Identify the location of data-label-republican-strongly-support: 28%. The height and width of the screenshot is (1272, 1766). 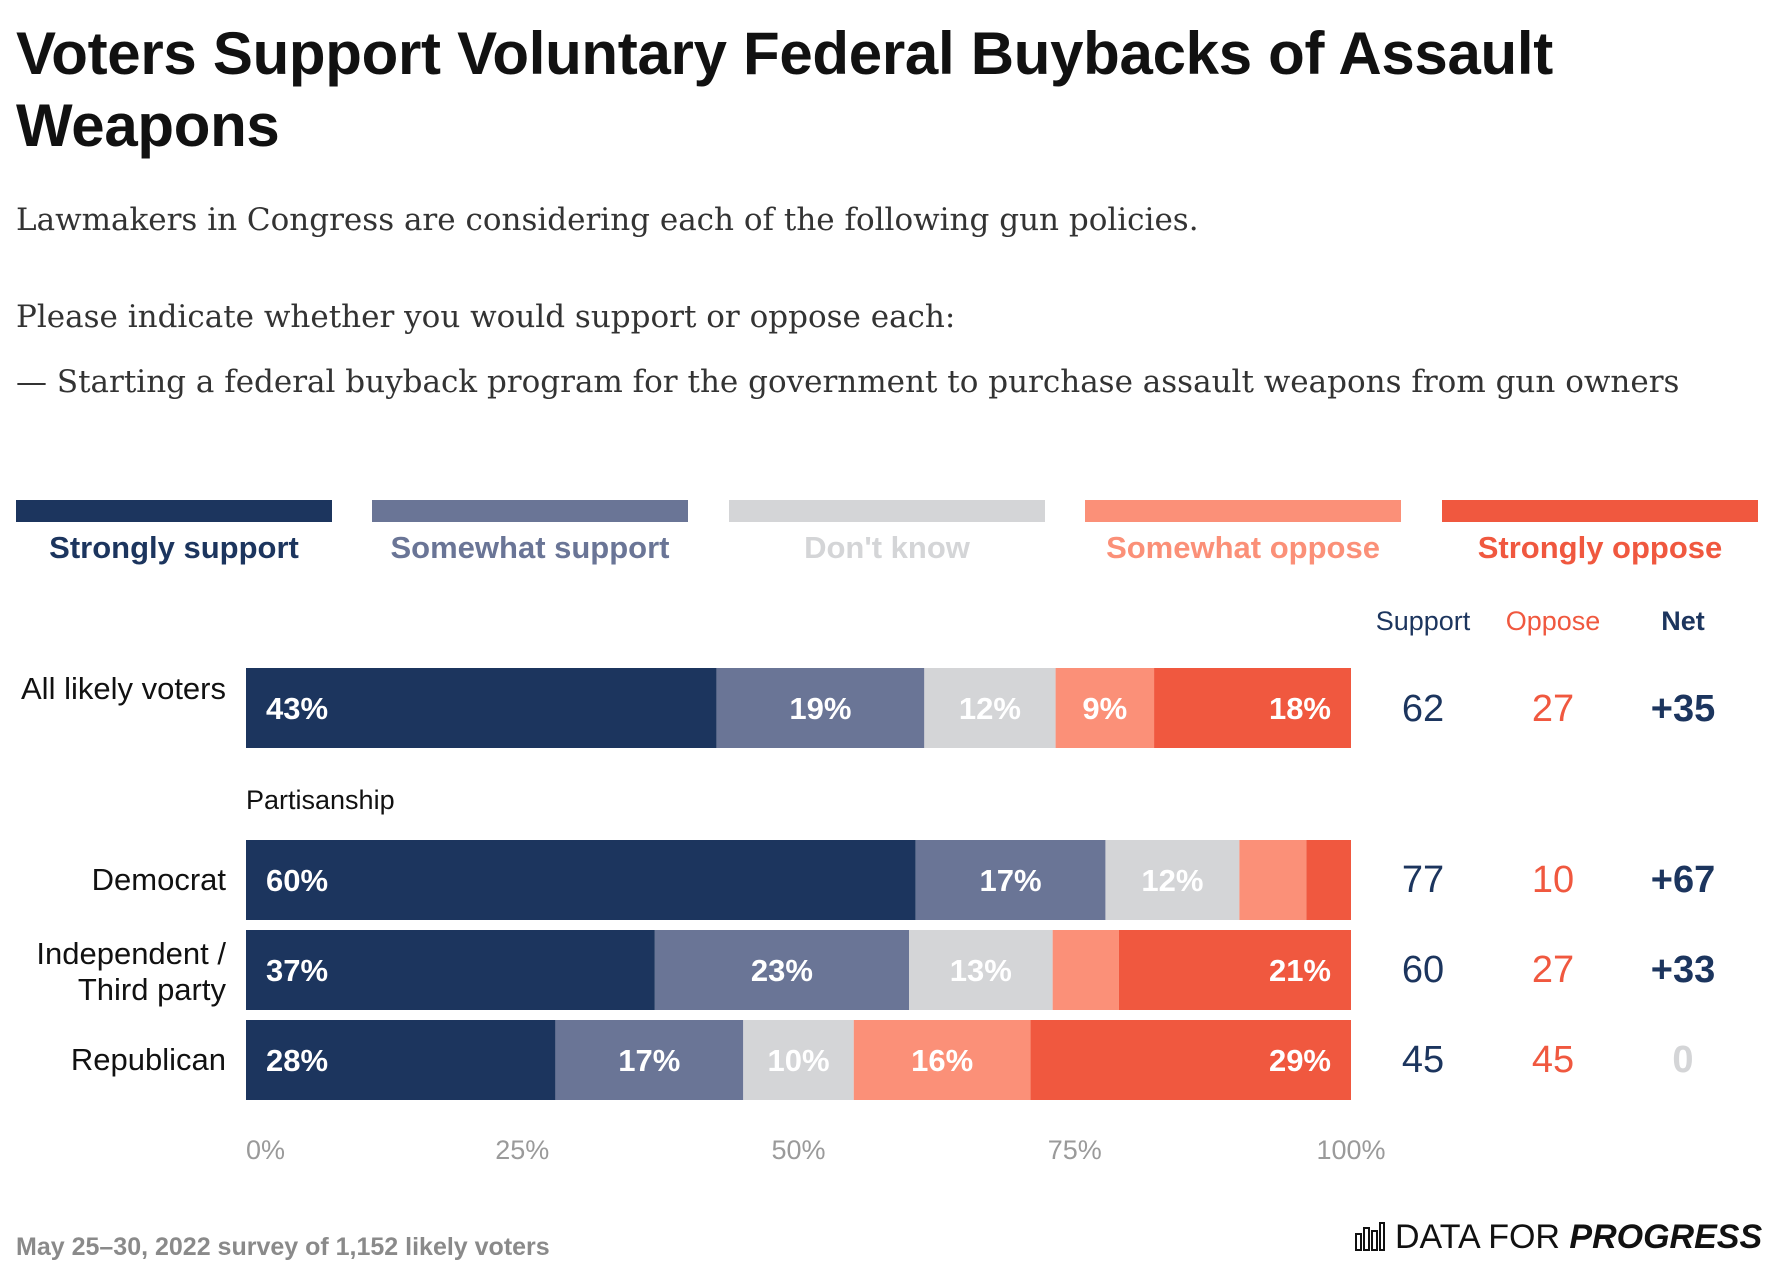
(297, 1060).